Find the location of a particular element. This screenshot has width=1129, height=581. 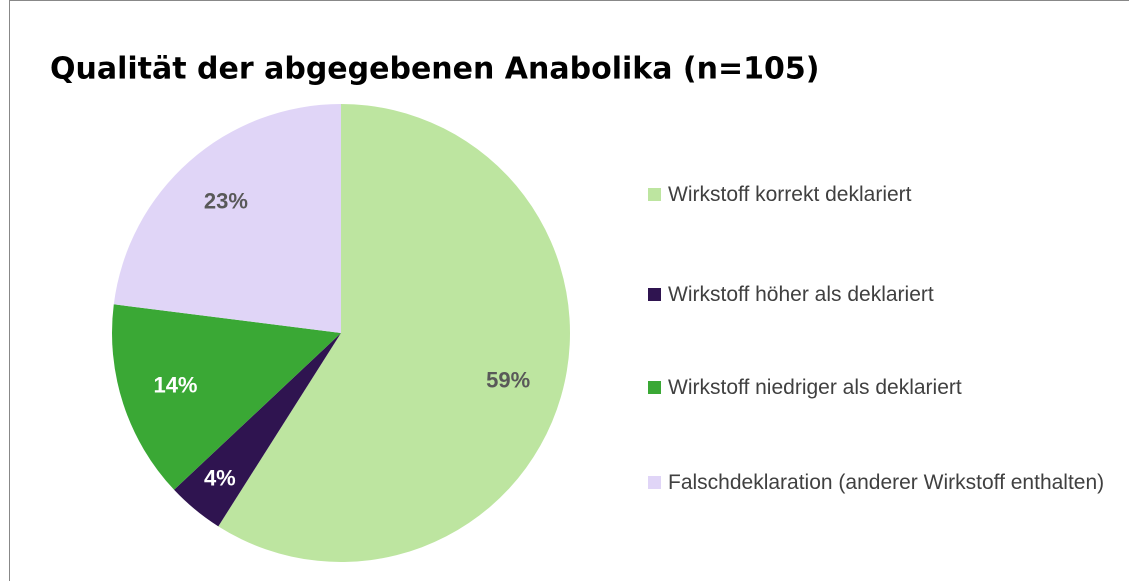

legend-entry: Wirkstoff korrekt deklariert is located at coordinates (878, 194).